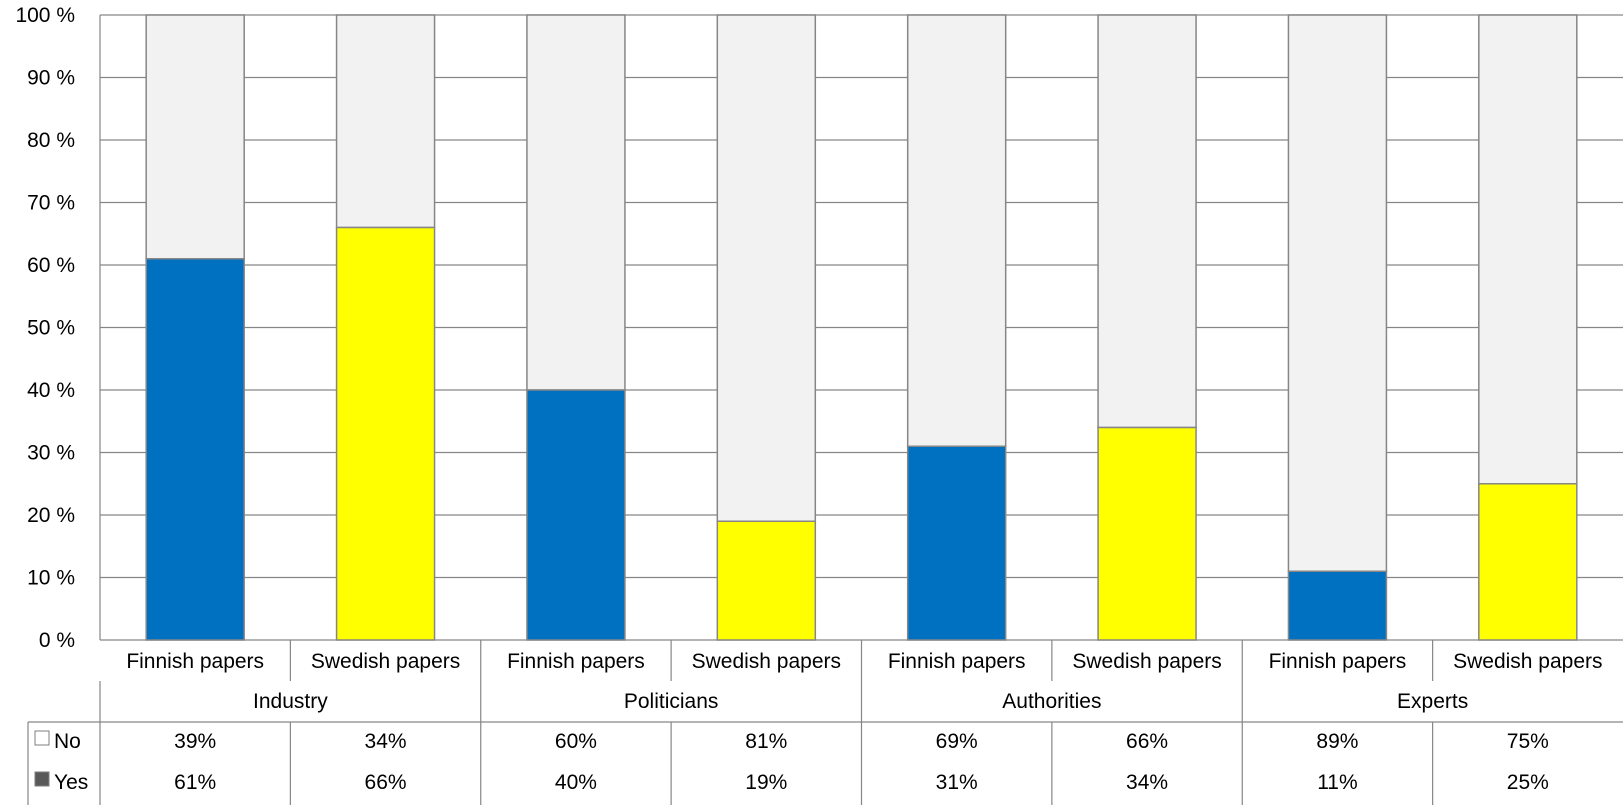  Describe the element at coordinates (51, 453) in the screenshot. I see `y-tick-label: 30 %` at that location.